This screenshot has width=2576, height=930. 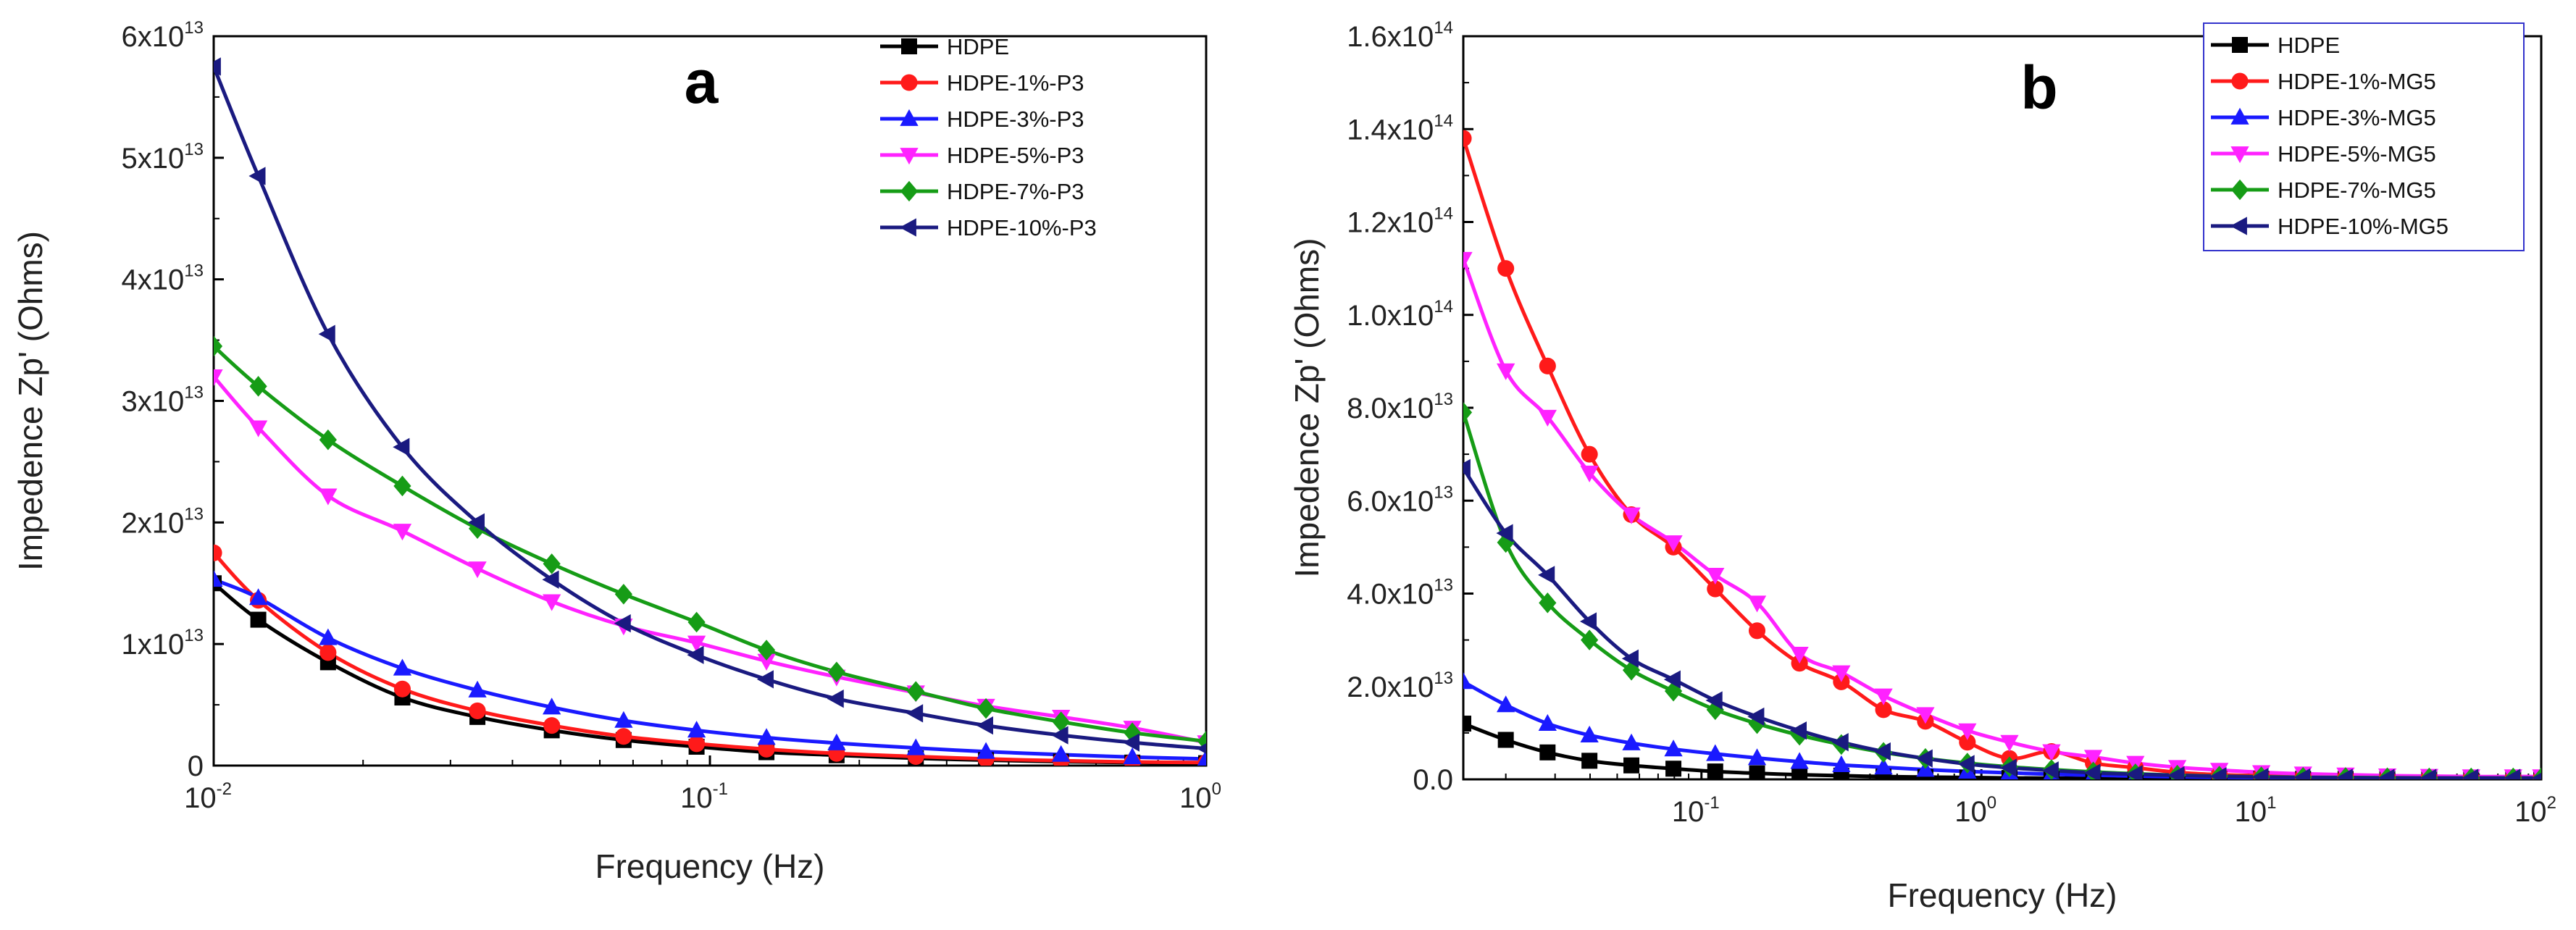 What do you see at coordinates (704, 797) in the screenshot?
I see `x-tick-label: 10⁻¹` at bounding box center [704, 797].